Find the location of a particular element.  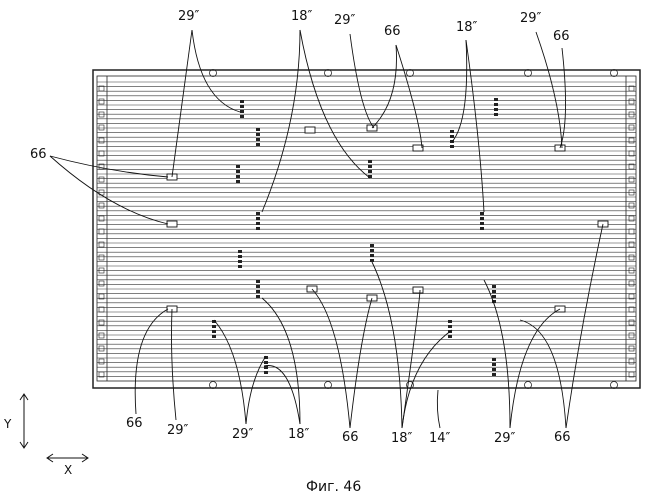

label-29-top-1: 29″ is located at coordinates (189, 16).